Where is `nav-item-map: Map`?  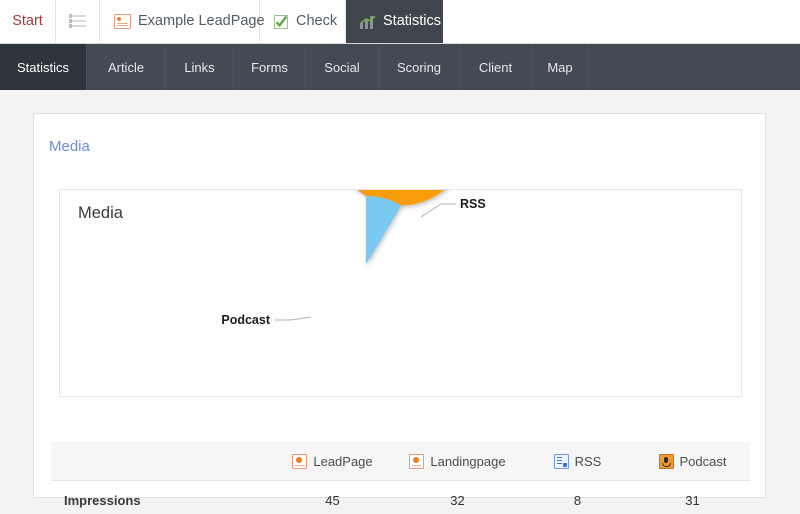
nav-item-map: Map is located at coordinates (560, 67).